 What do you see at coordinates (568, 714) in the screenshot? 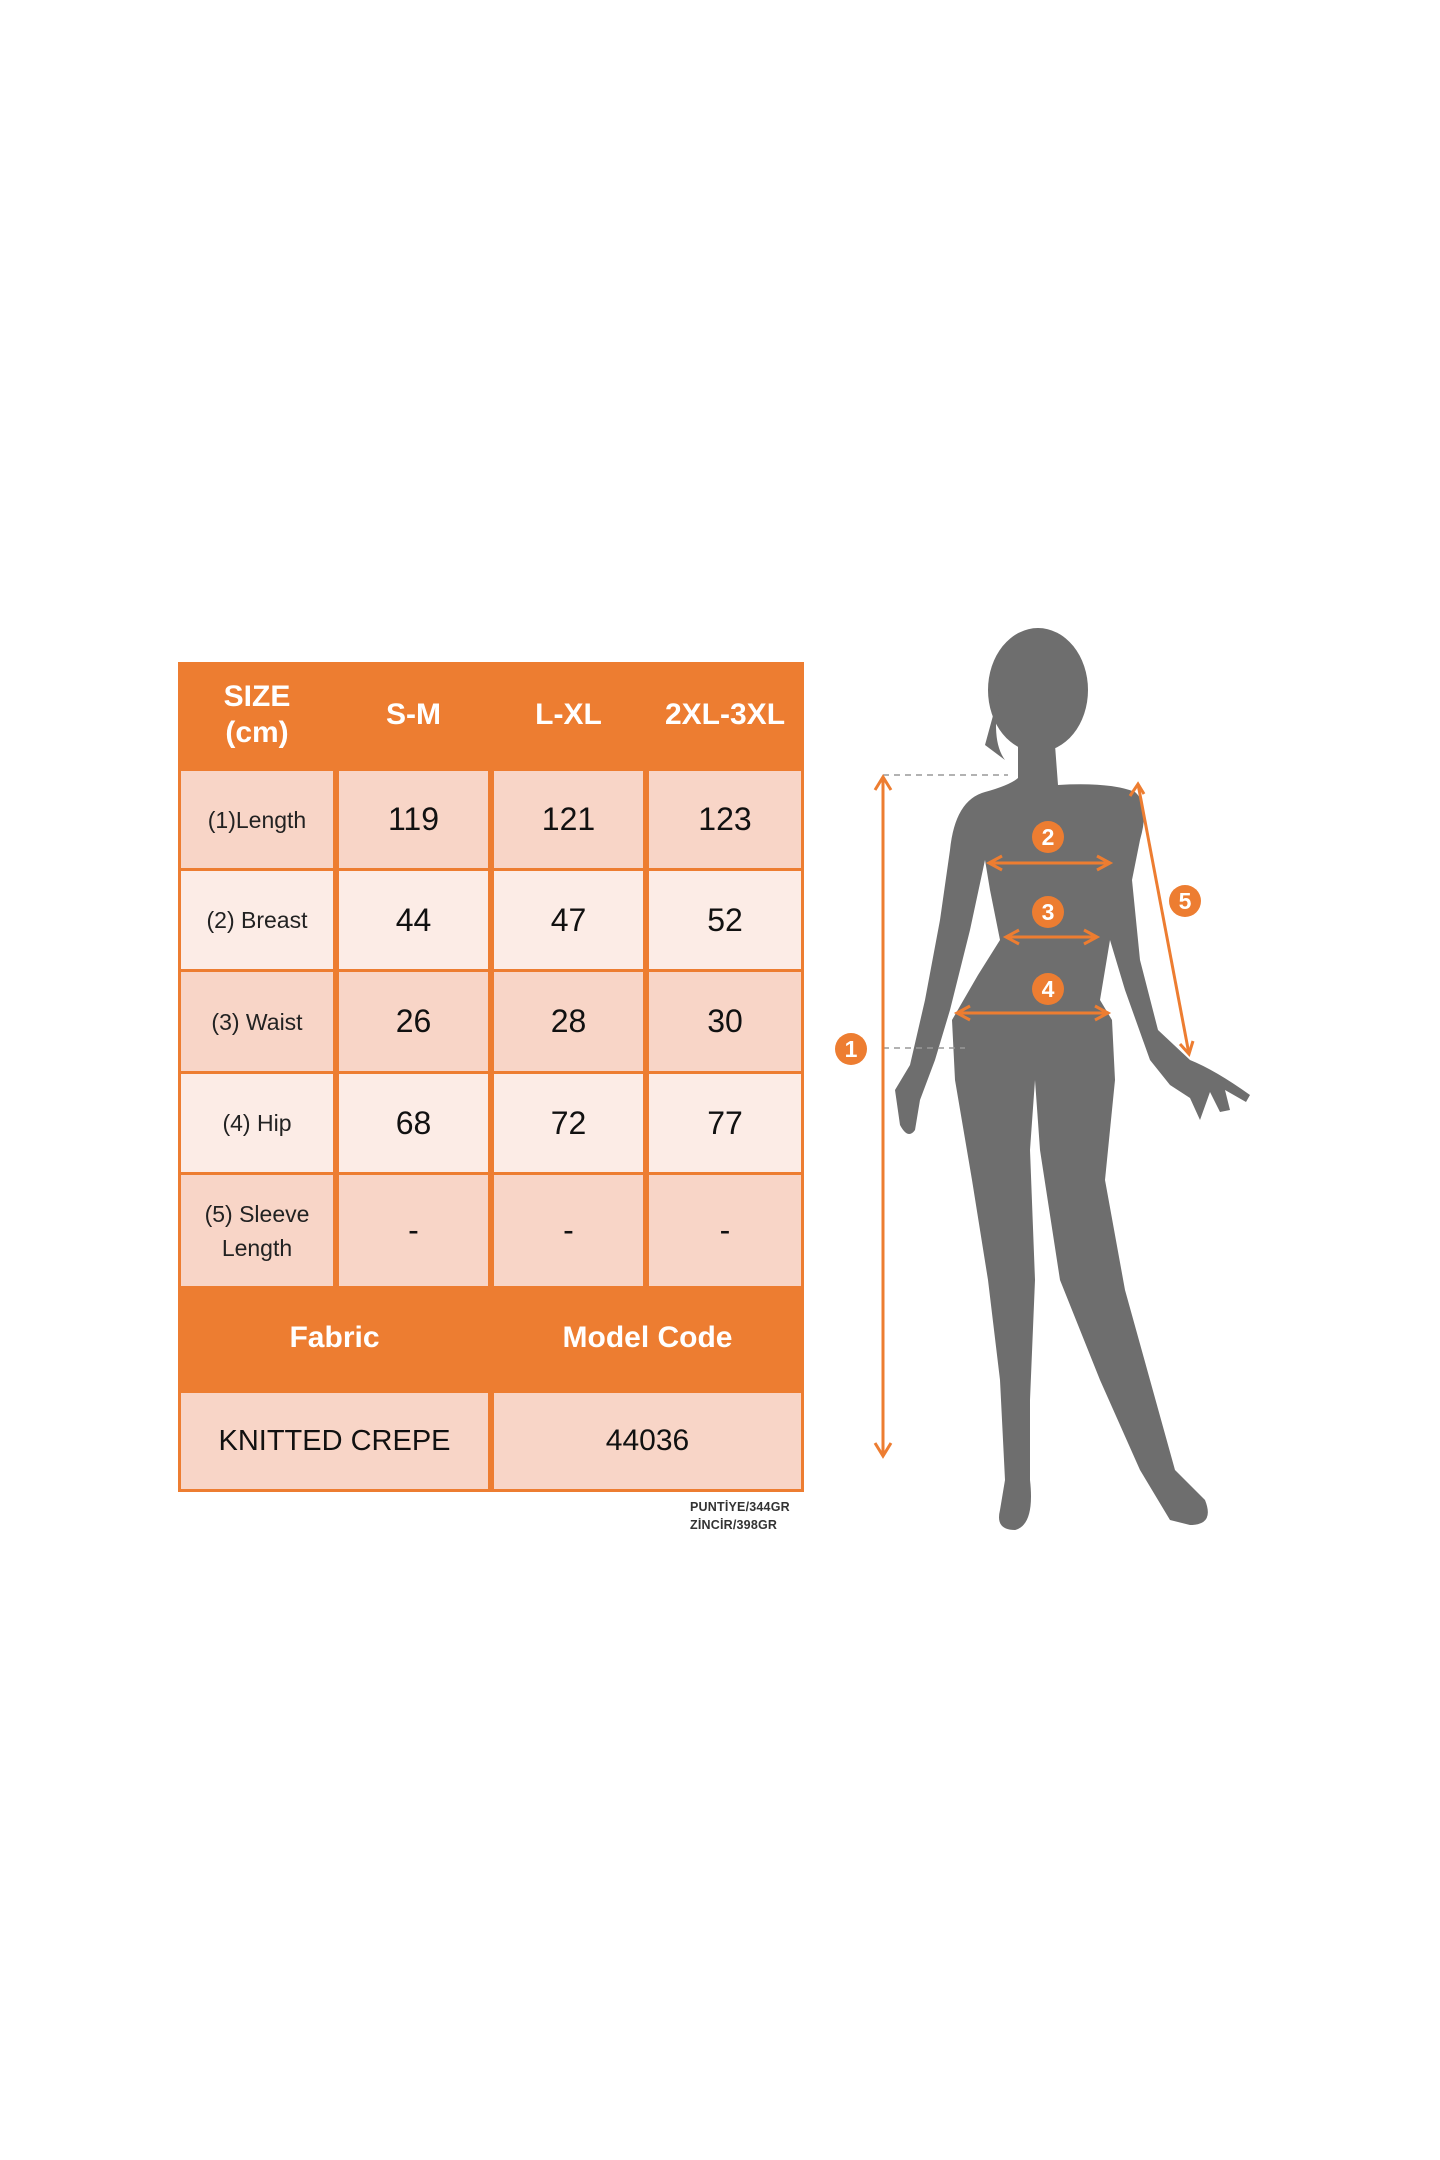
I see `header-size: L-XL` at bounding box center [568, 714].